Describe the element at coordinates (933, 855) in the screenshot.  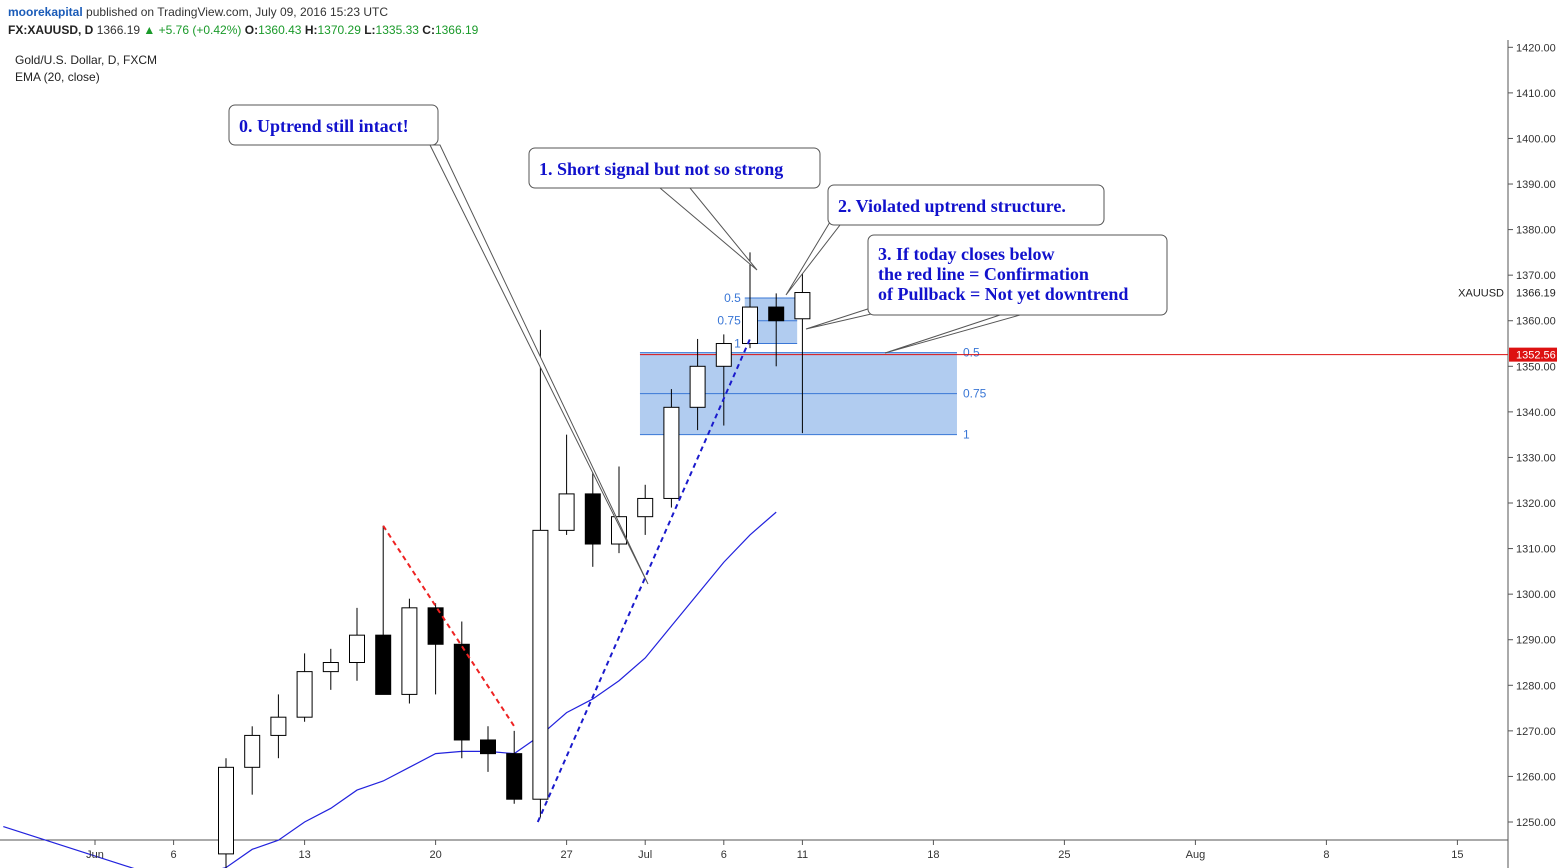
I see `x-tick-label: 18` at that location.